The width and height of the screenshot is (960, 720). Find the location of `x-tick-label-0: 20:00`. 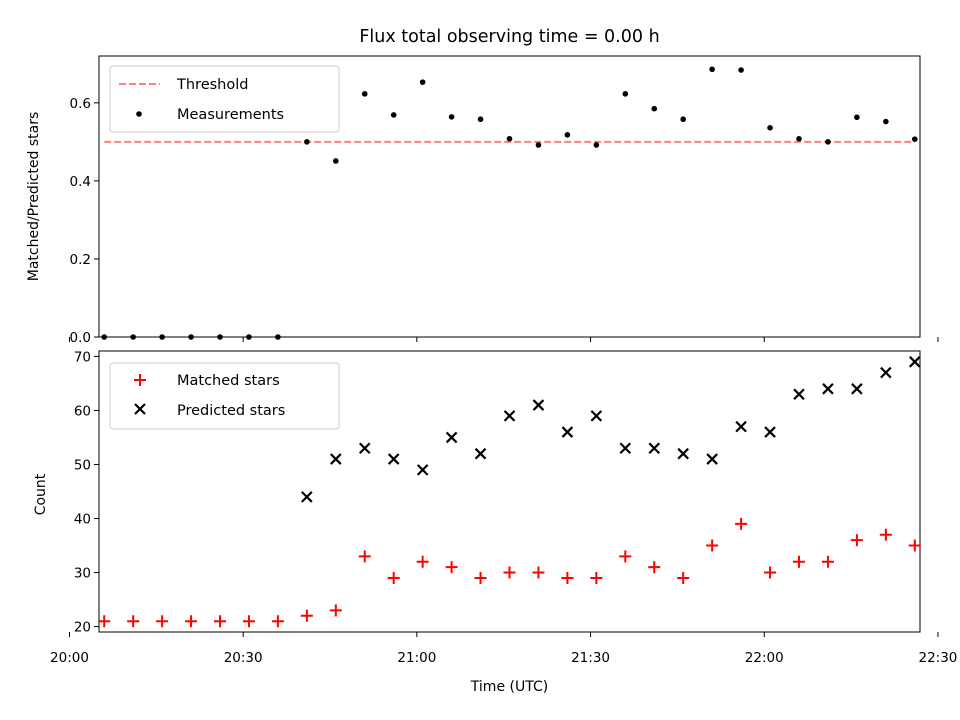

x-tick-label-0: 20:00 is located at coordinates (69, 658).